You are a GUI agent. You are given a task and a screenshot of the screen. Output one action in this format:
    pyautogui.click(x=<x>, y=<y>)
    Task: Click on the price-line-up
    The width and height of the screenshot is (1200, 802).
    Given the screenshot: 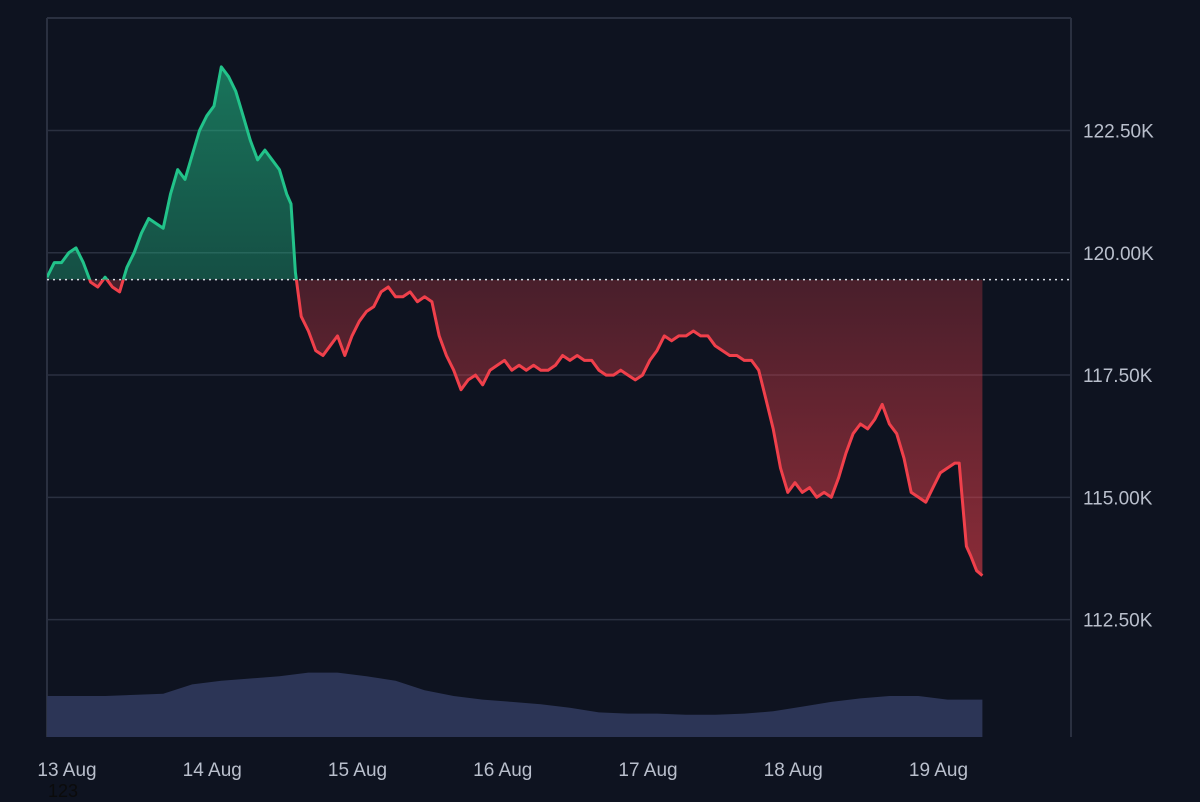 What is the action you would take?
    pyautogui.click(x=172, y=172)
    